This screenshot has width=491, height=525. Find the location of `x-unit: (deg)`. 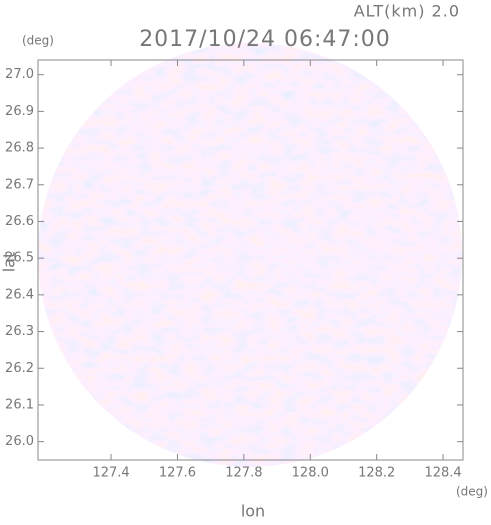

x-unit: (deg) is located at coordinates (472, 492).